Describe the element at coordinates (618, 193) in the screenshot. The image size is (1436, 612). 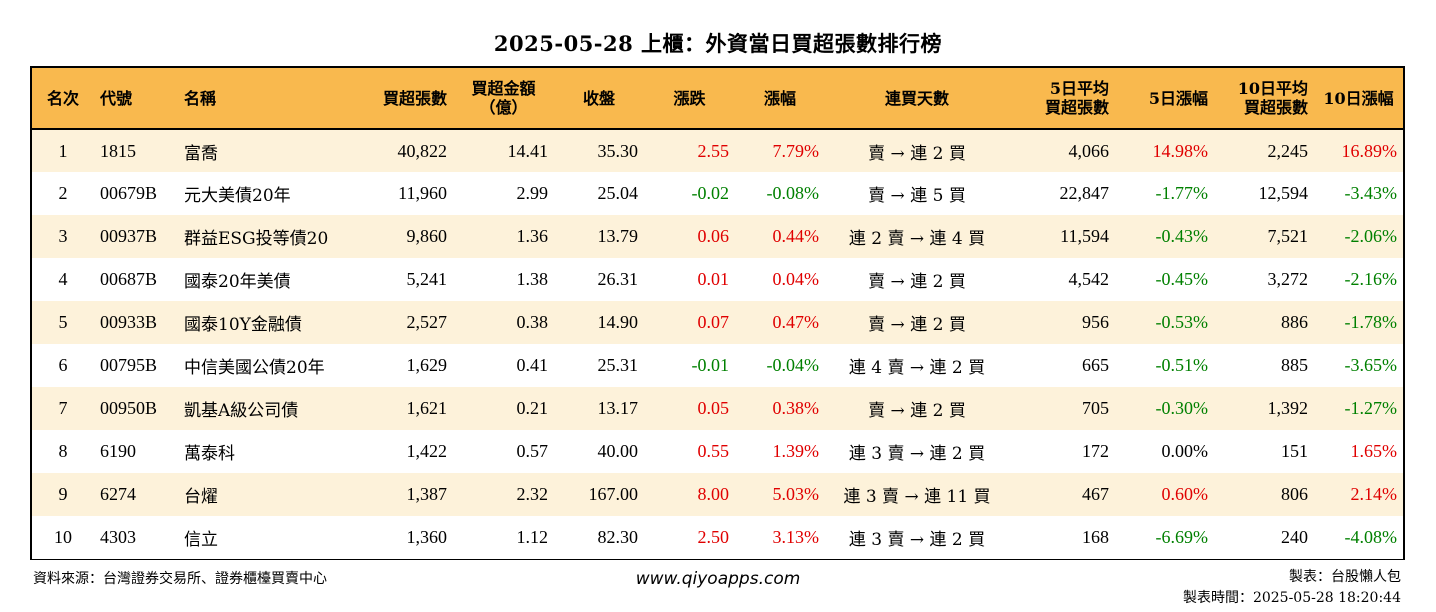
I see `cell-close: 25.04` at that location.